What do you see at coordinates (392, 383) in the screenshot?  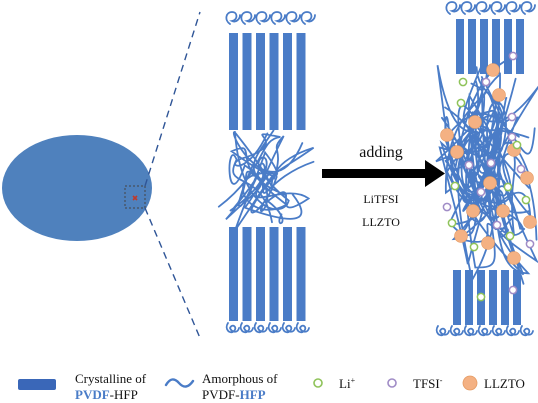 I see `legend-tfsi-swatch` at bounding box center [392, 383].